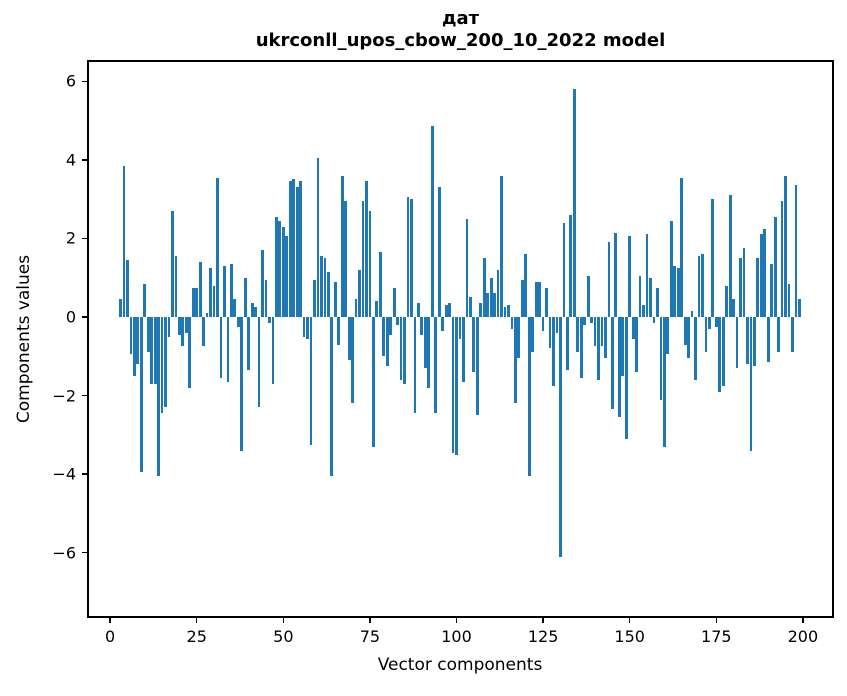 This screenshot has width=847, height=696. Describe the element at coordinates (70, 81) in the screenshot. I see `y-tick-label: 6` at that location.